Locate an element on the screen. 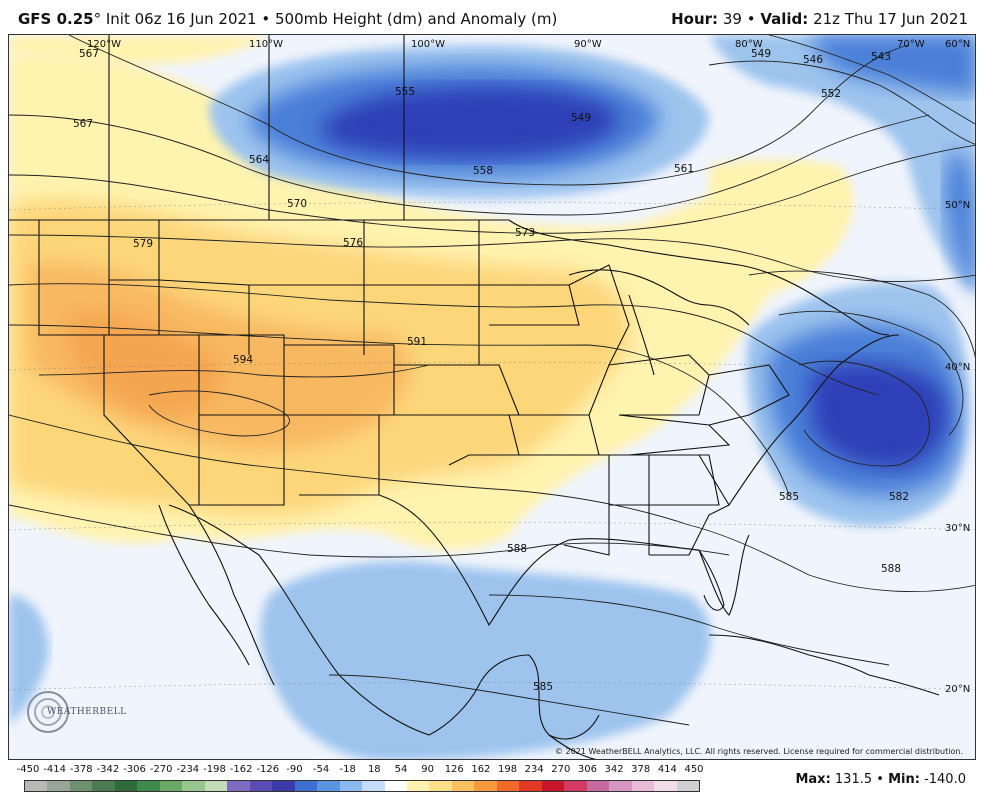 This screenshot has height=808, width=984. colorbar-tick-label: -54 is located at coordinates (321, 769).